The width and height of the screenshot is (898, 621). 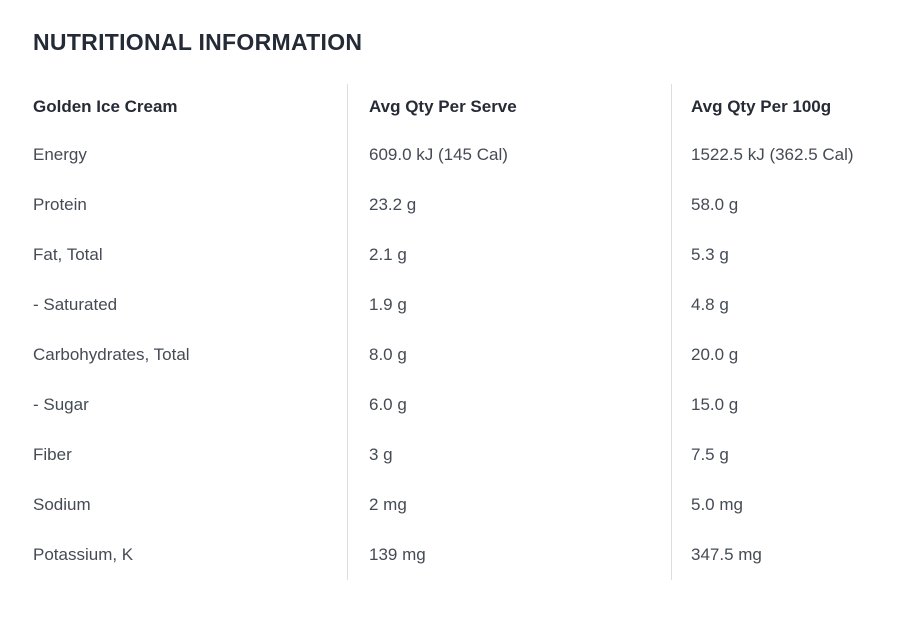 I want to click on value-per-100g: 1522.5 kJ (362.5 Cal), so click(x=784, y=155).